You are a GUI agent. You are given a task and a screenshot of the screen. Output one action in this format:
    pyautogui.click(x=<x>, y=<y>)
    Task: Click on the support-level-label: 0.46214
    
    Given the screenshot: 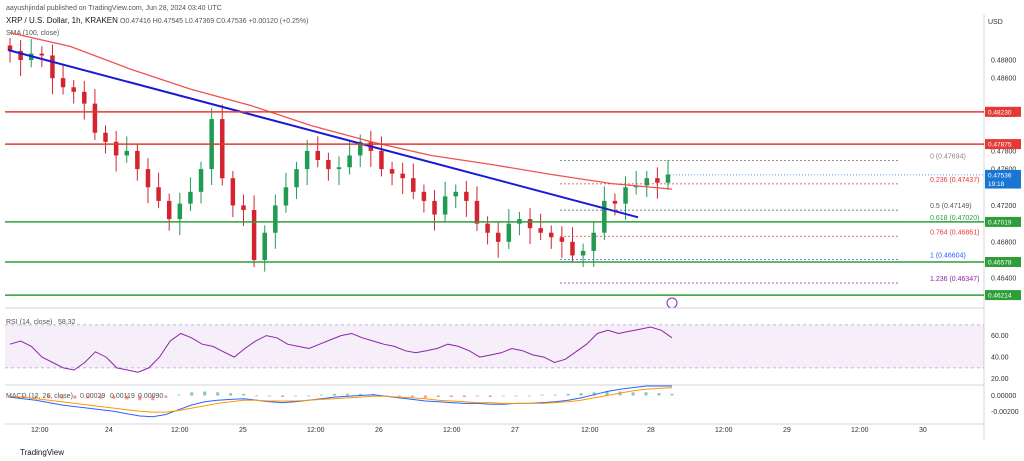 What is the action you would take?
    pyautogui.click(x=1000, y=296)
    